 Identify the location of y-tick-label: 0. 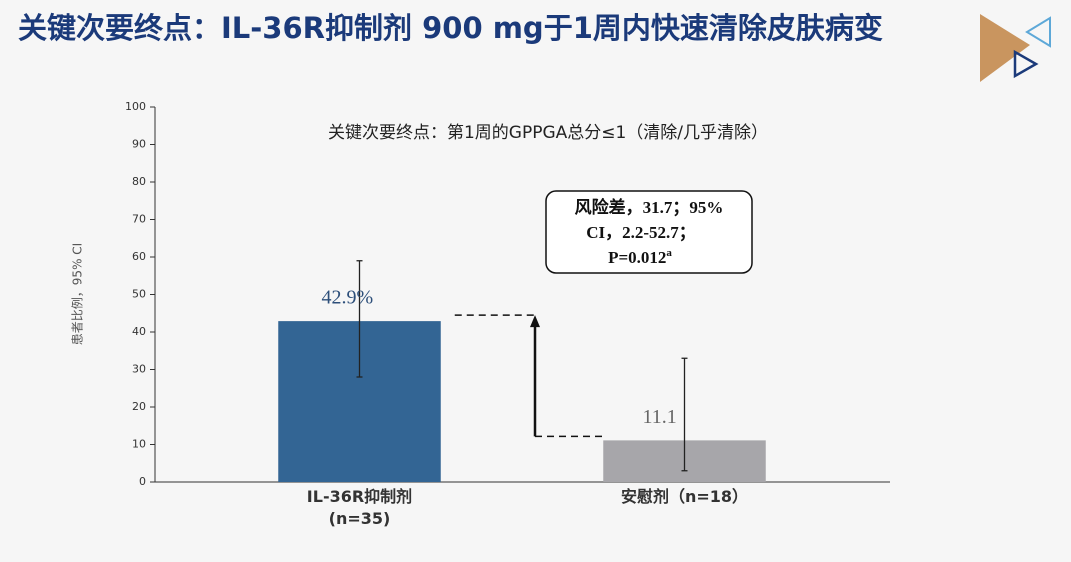
(142, 481).